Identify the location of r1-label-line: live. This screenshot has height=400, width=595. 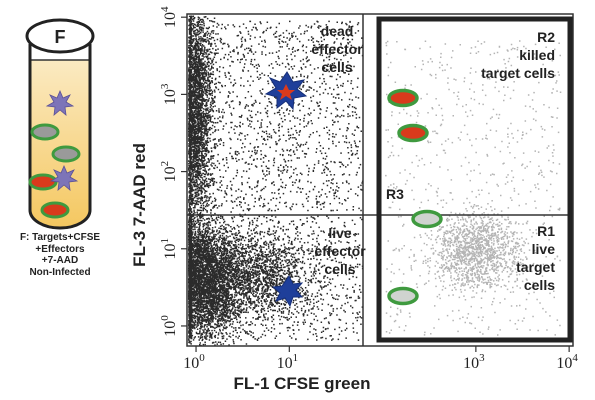
(544, 249).